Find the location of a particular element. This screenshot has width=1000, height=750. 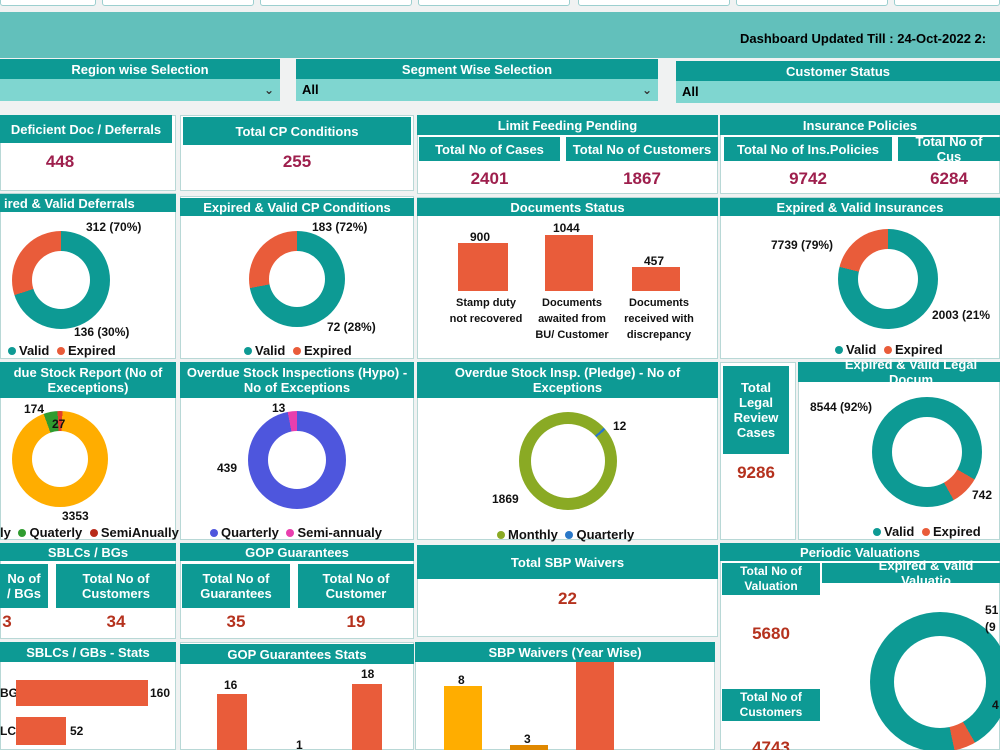

deferrals-expired-label: 136 (30%) is located at coordinates (102, 332).